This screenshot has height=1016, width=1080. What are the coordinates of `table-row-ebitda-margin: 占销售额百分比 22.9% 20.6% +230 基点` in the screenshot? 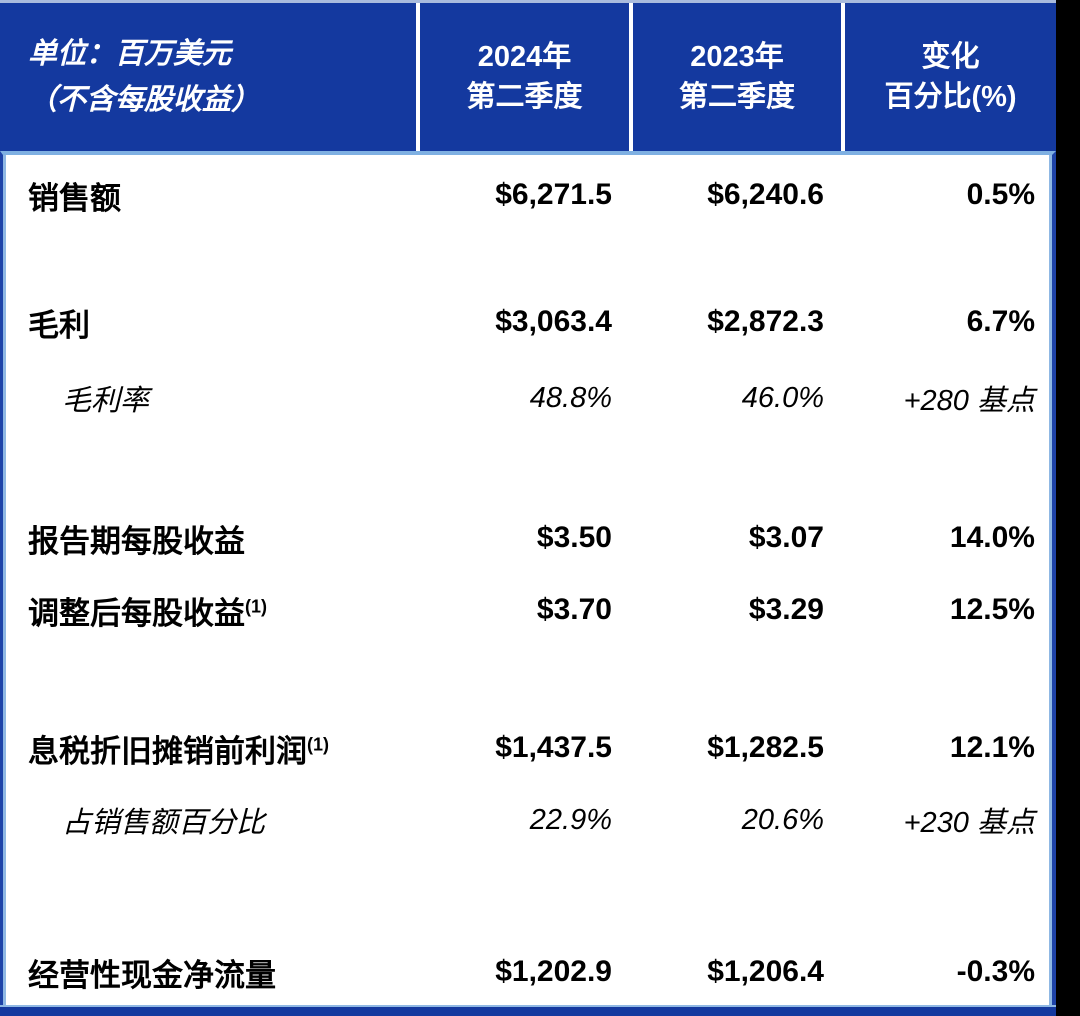 It's located at (527, 820).